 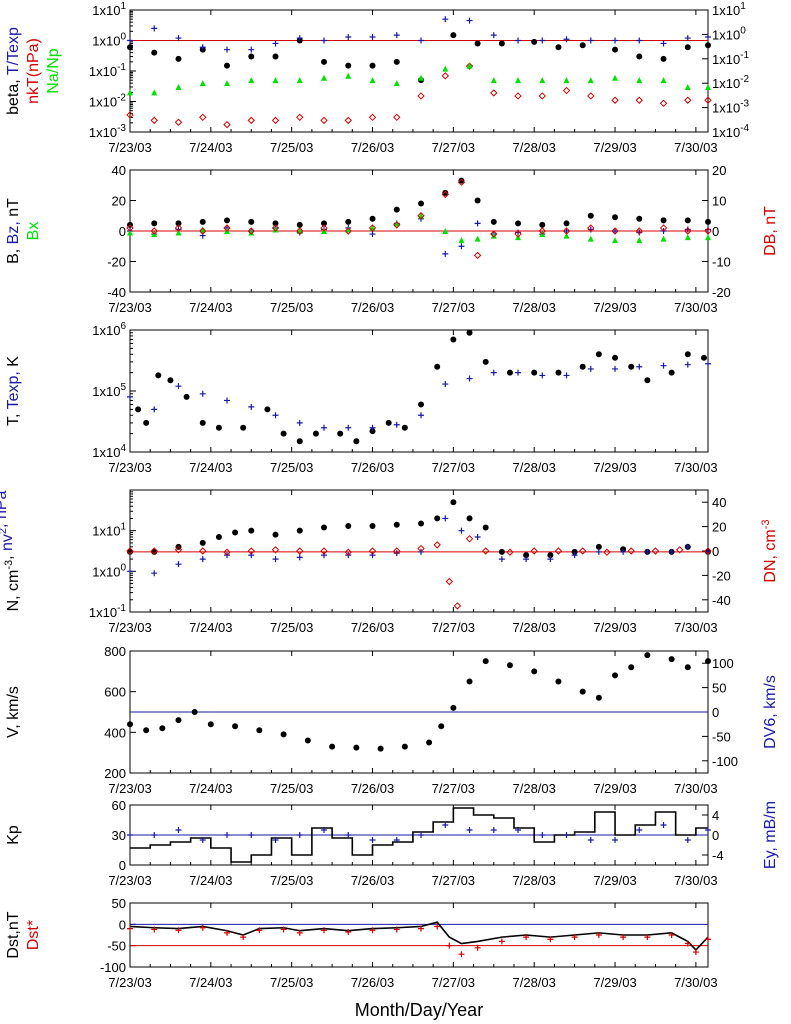 What do you see at coordinates (729, 9) in the screenshot?
I see `right-y-tick-label: 1x10¹` at bounding box center [729, 9].